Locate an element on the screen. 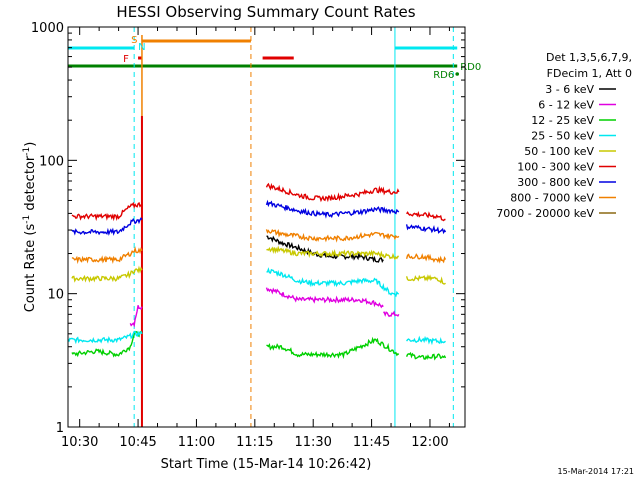 Image resolution: width=640 pixels, height=480 pixels. x-tick-label-6: 12:00 is located at coordinates (429, 442).